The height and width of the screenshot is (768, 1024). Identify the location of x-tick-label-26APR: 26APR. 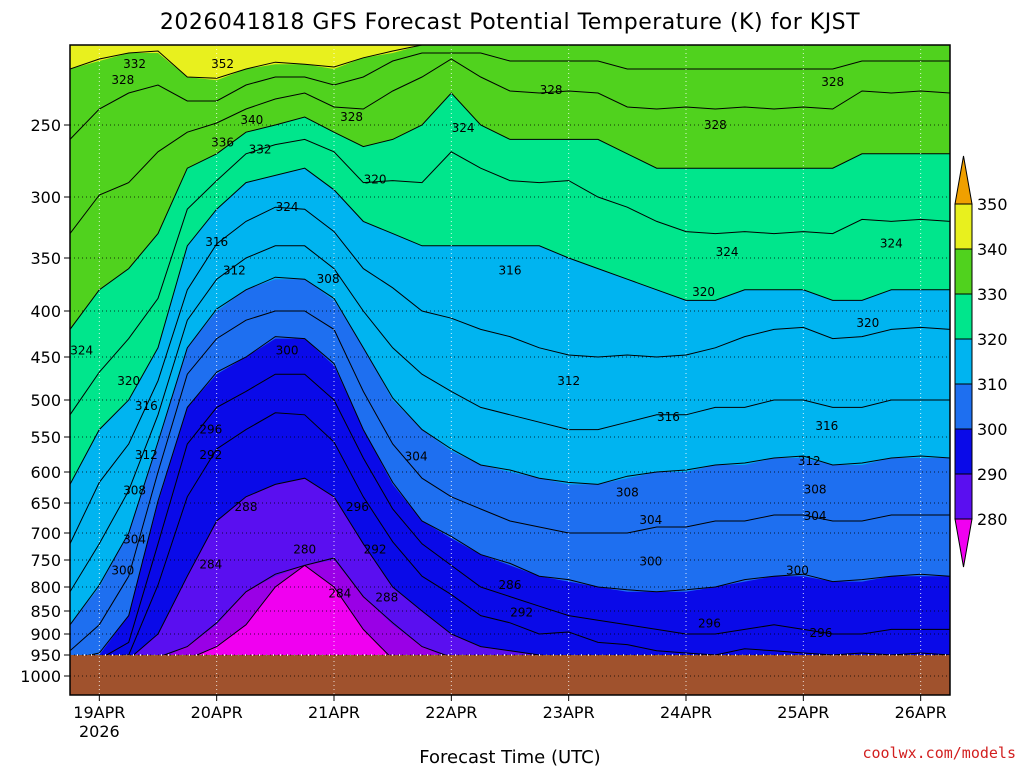
(921, 712).